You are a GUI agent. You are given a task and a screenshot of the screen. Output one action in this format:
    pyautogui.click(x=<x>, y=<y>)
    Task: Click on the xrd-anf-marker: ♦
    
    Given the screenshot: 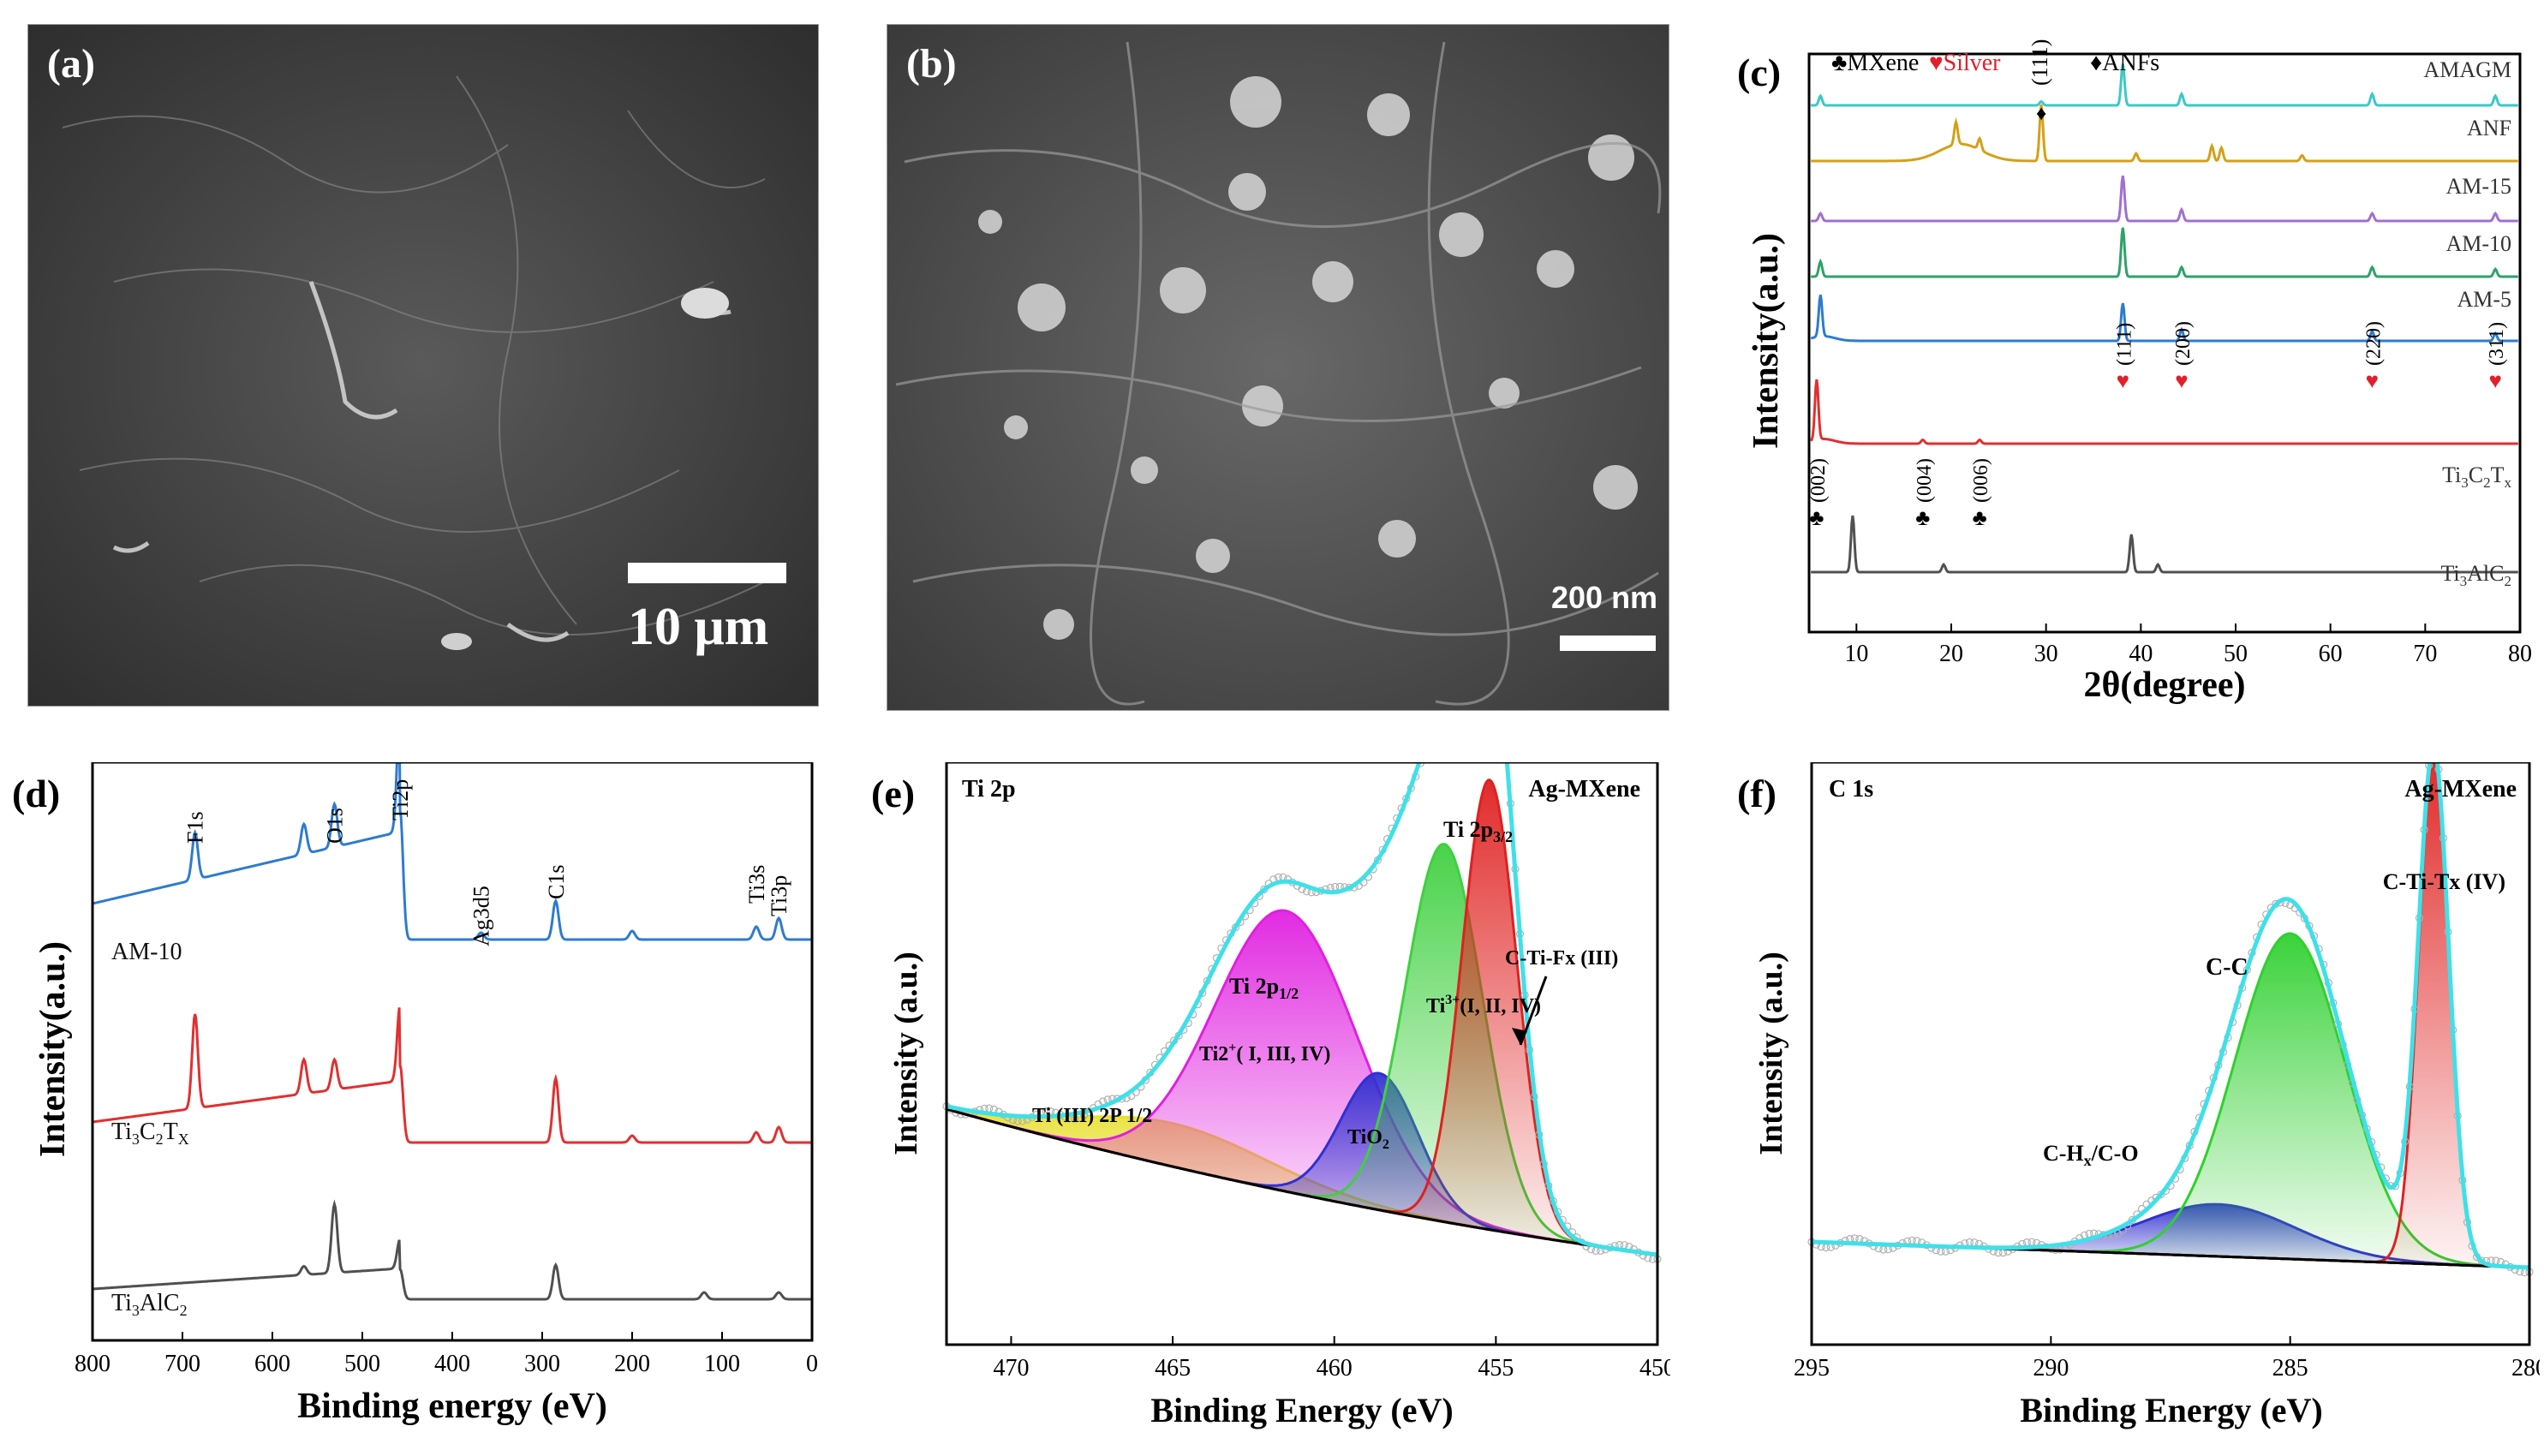 What is the action you would take?
    pyautogui.click(x=2041, y=114)
    